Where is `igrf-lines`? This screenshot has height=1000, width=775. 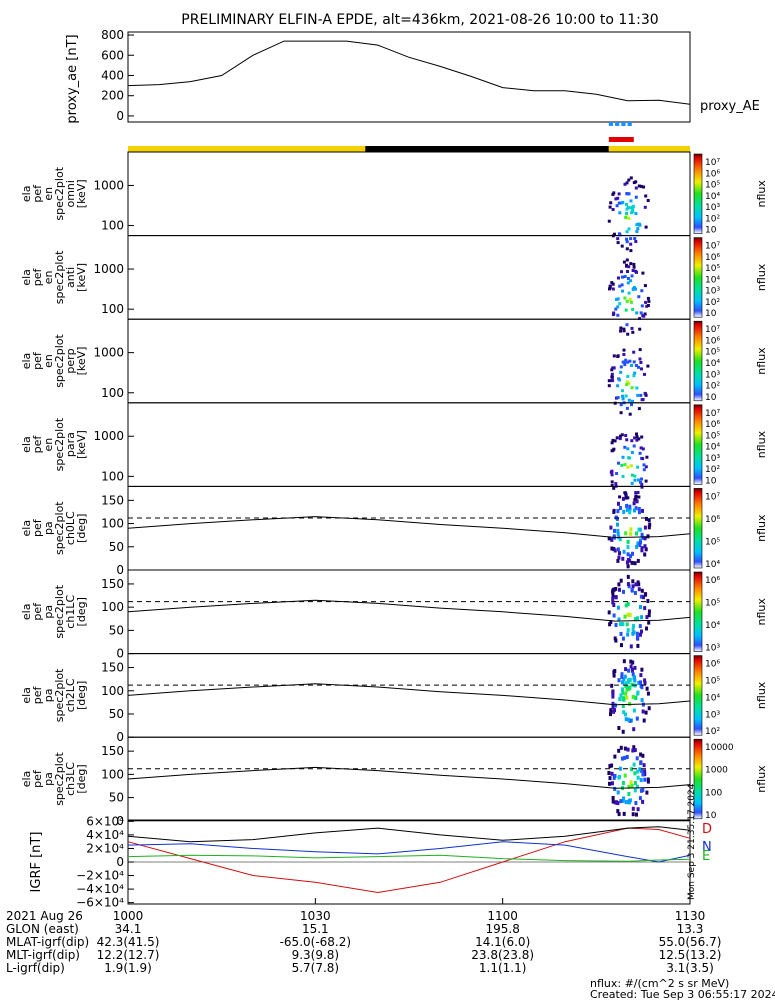 igrf-lines is located at coordinates (409, 860).